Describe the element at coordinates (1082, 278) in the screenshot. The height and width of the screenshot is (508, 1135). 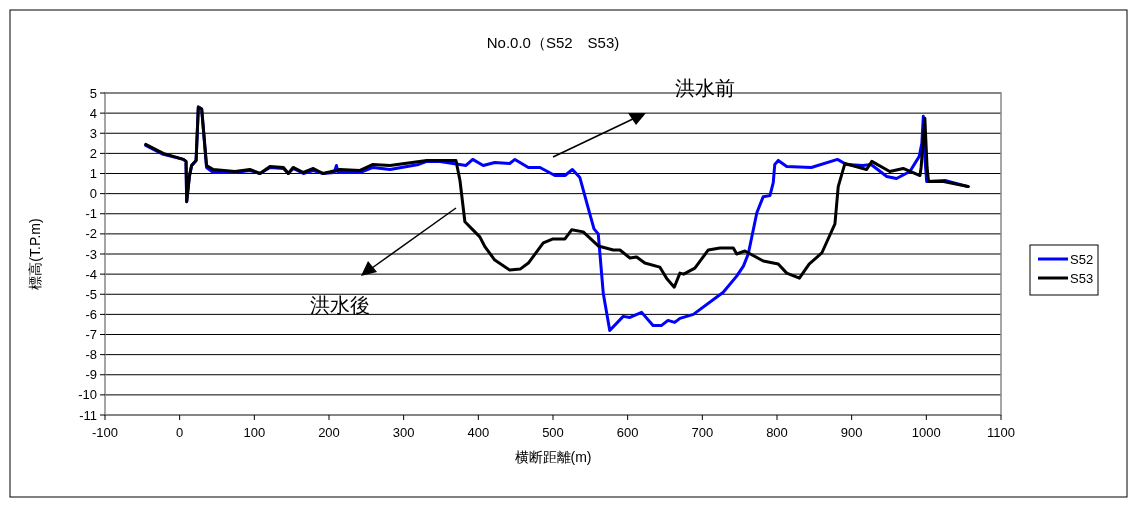
I see `legend-label: S53` at that location.